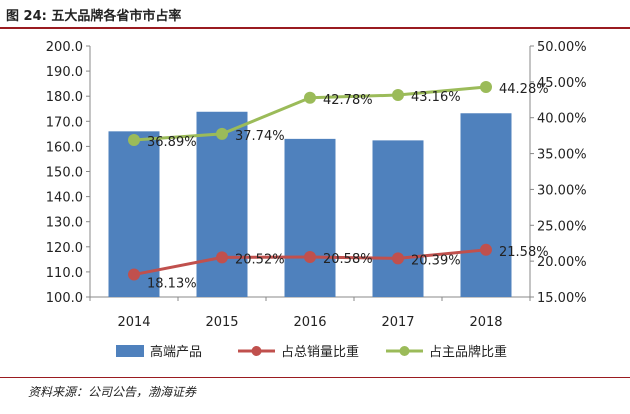  Describe the element at coordinates (468, 352) in the screenshot. I see `legend-label-green: 占主品牌比重` at that location.